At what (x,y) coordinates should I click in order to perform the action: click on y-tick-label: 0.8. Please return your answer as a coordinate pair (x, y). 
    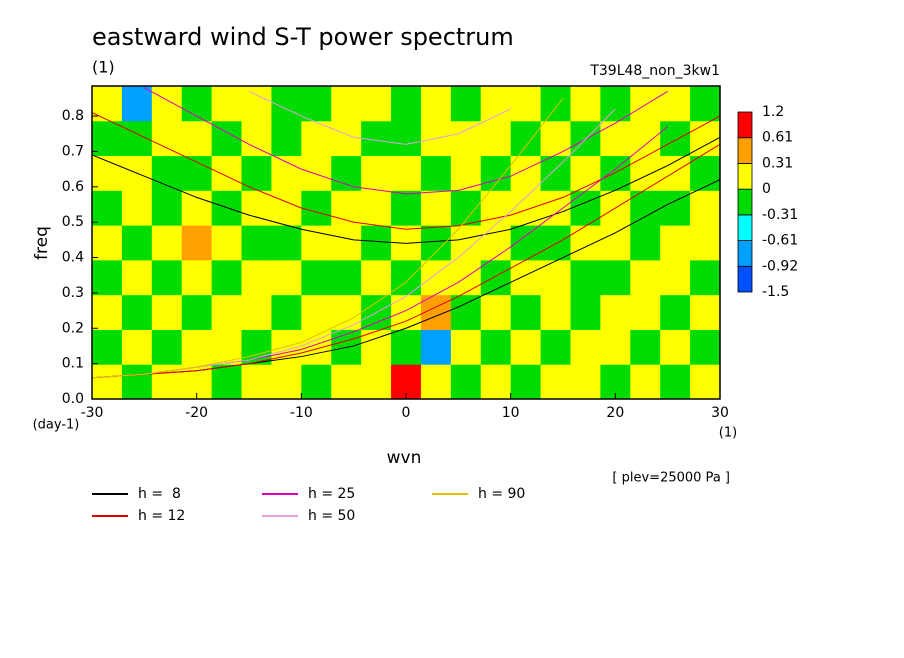
    Looking at the image, I should click on (73, 116).